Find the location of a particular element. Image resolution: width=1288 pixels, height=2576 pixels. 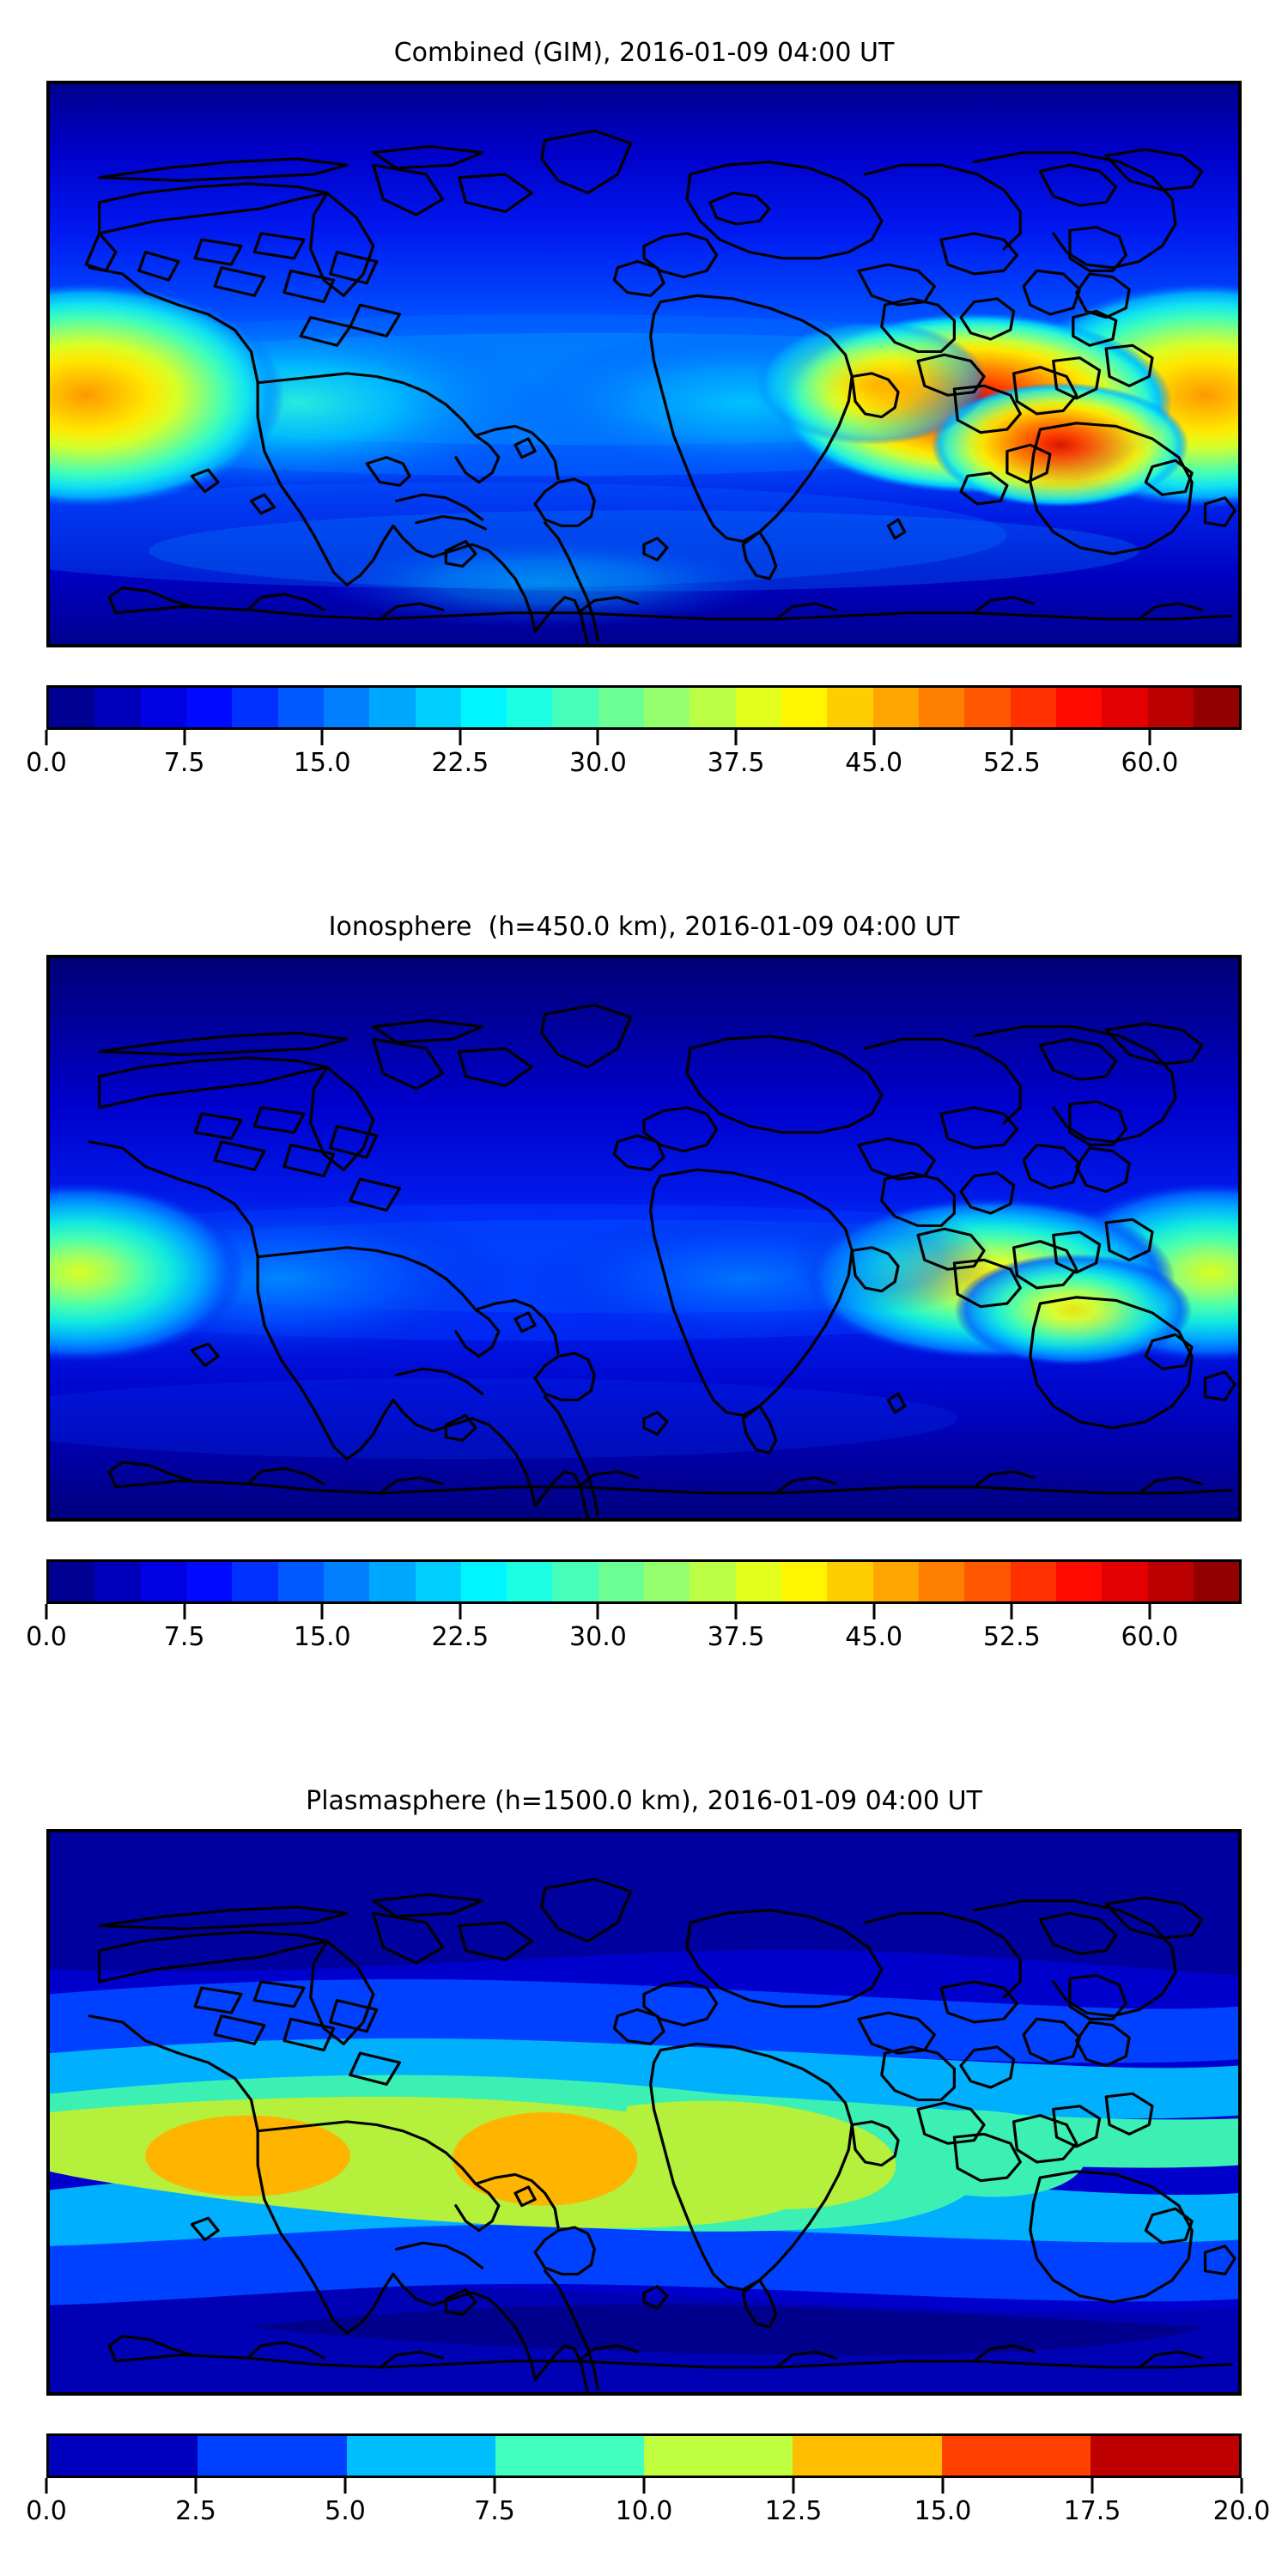

colorbar-tick-label: 45.0 is located at coordinates (874, 763).